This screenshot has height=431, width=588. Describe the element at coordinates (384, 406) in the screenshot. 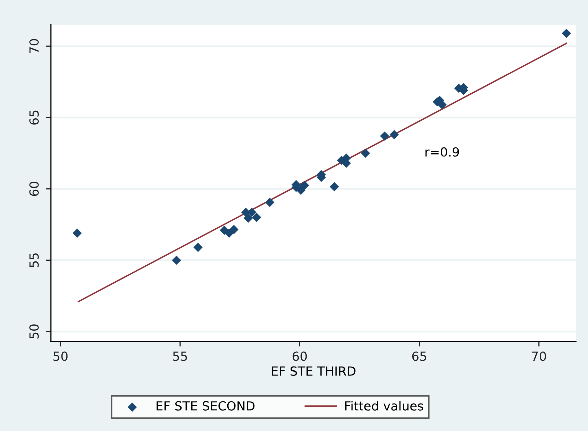

I see `legend-label: Fitted values` at that location.